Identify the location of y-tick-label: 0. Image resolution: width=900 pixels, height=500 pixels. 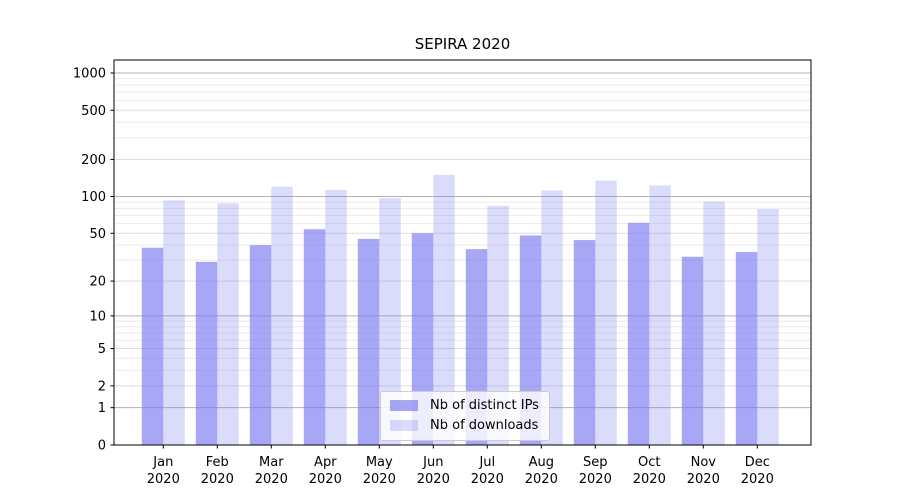
(102, 446).